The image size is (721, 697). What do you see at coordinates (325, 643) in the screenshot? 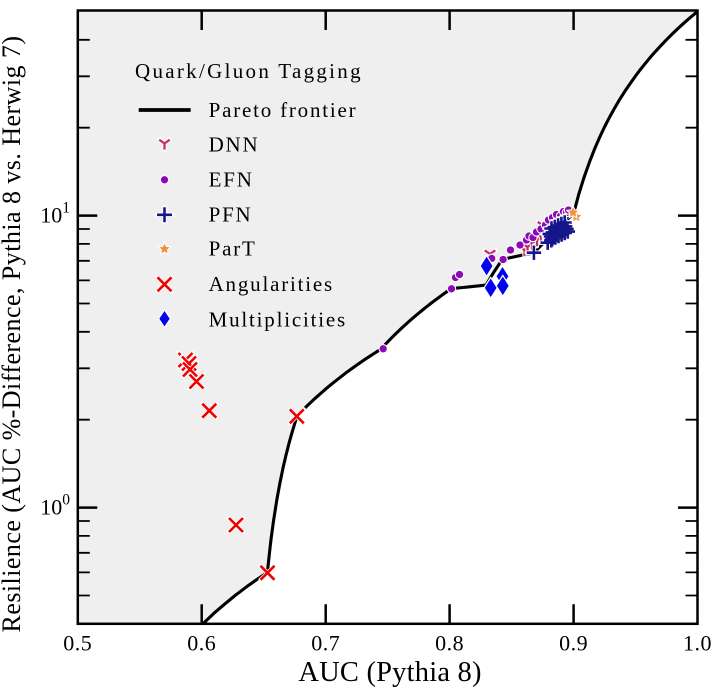
I see `svg-text: 0.7` at bounding box center [325, 643].